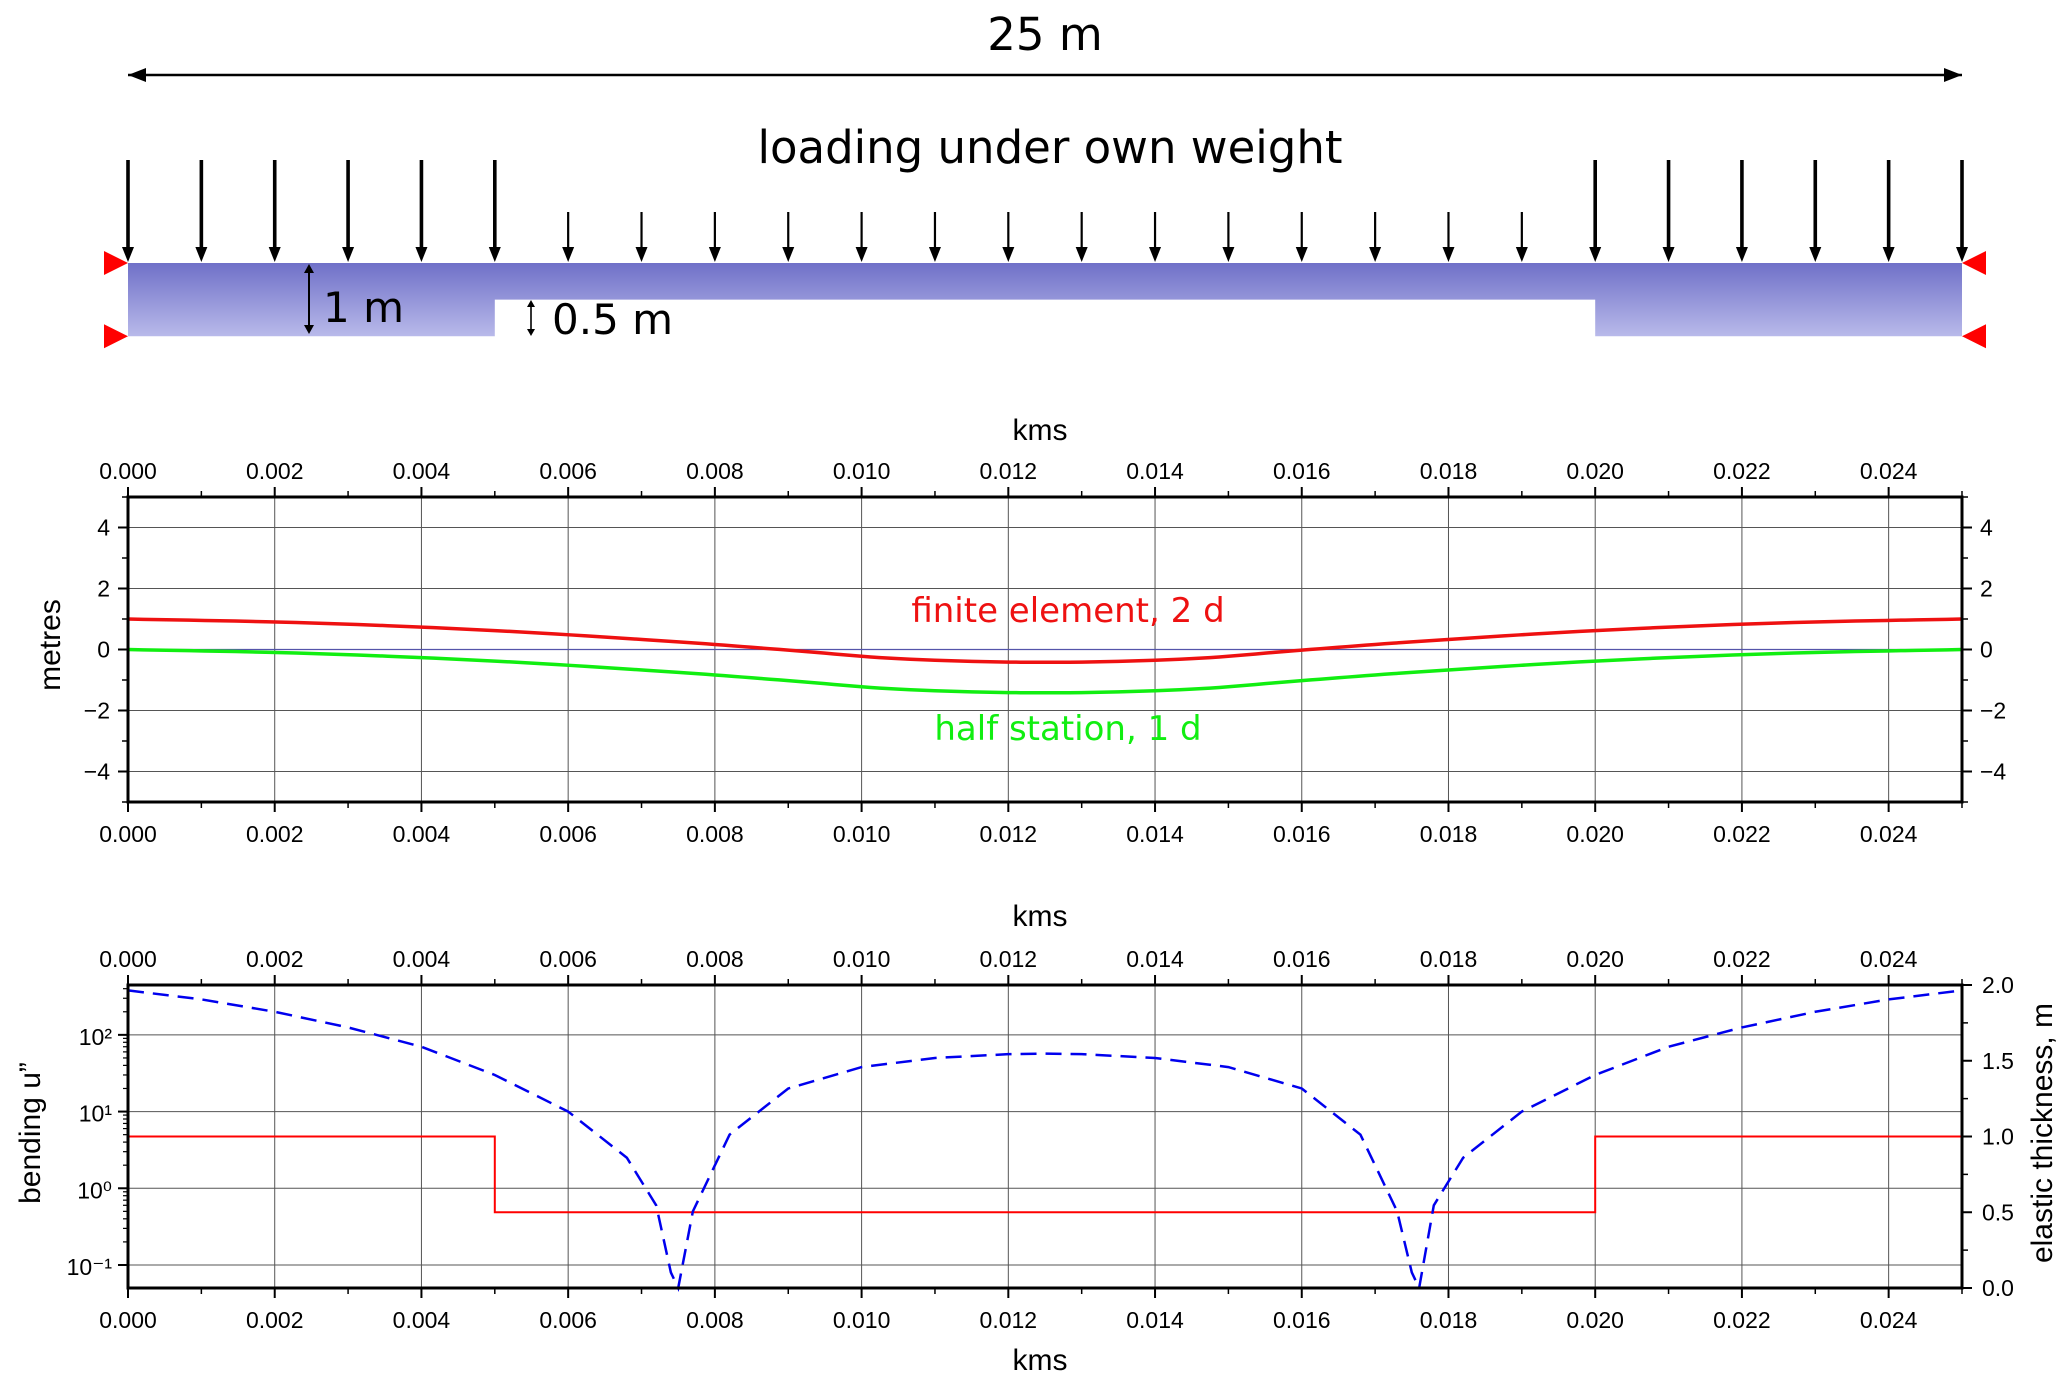 Image resolution: width=2067 pixels, height=1383 pixels. I want to click on chart2-left-ytick-label: 10², so click(96, 1037).